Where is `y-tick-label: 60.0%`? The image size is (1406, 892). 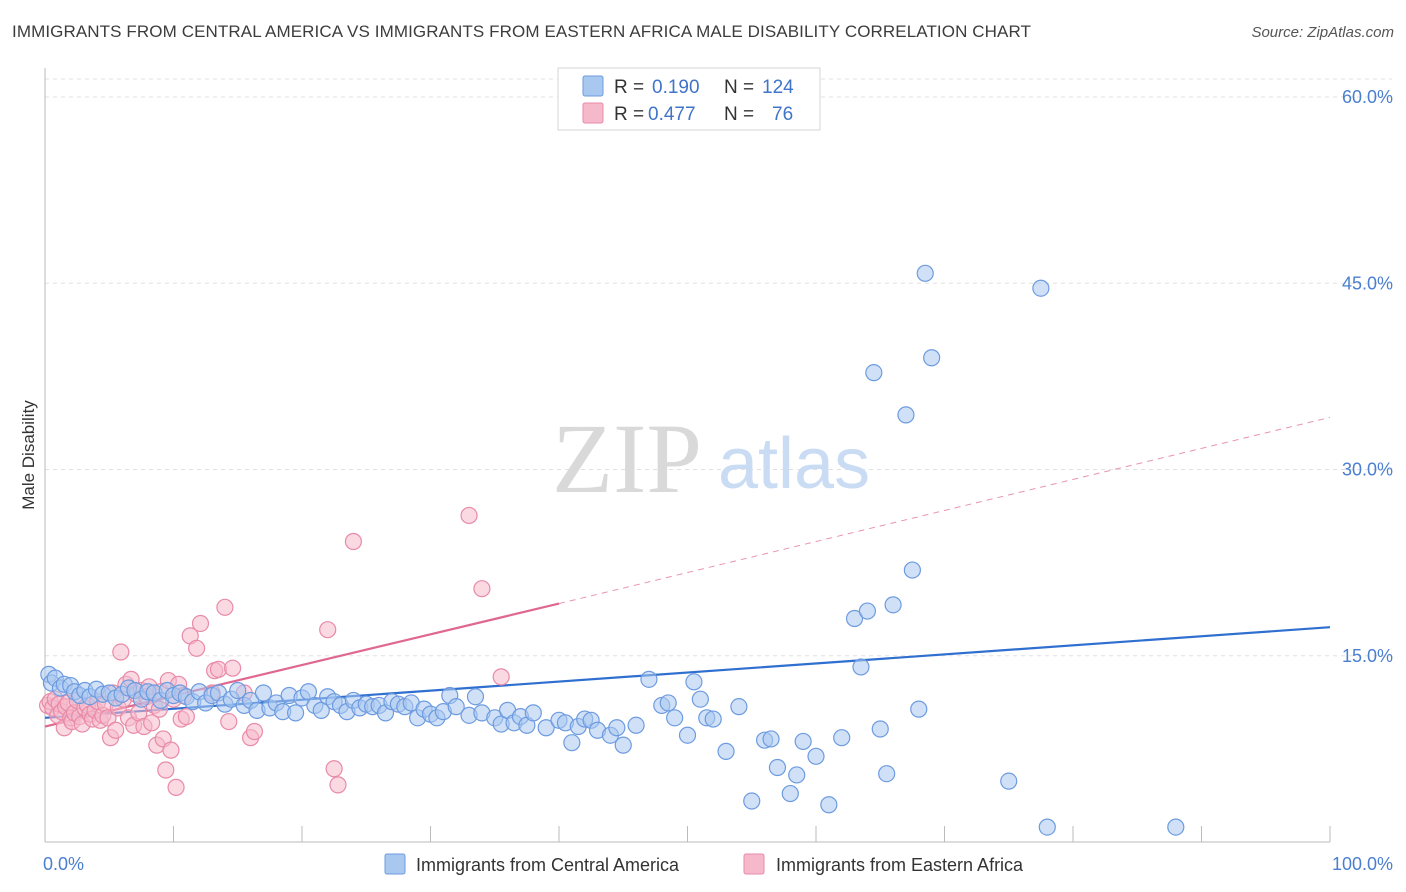 y-tick-label: 60.0% is located at coordinates (1367, 97).